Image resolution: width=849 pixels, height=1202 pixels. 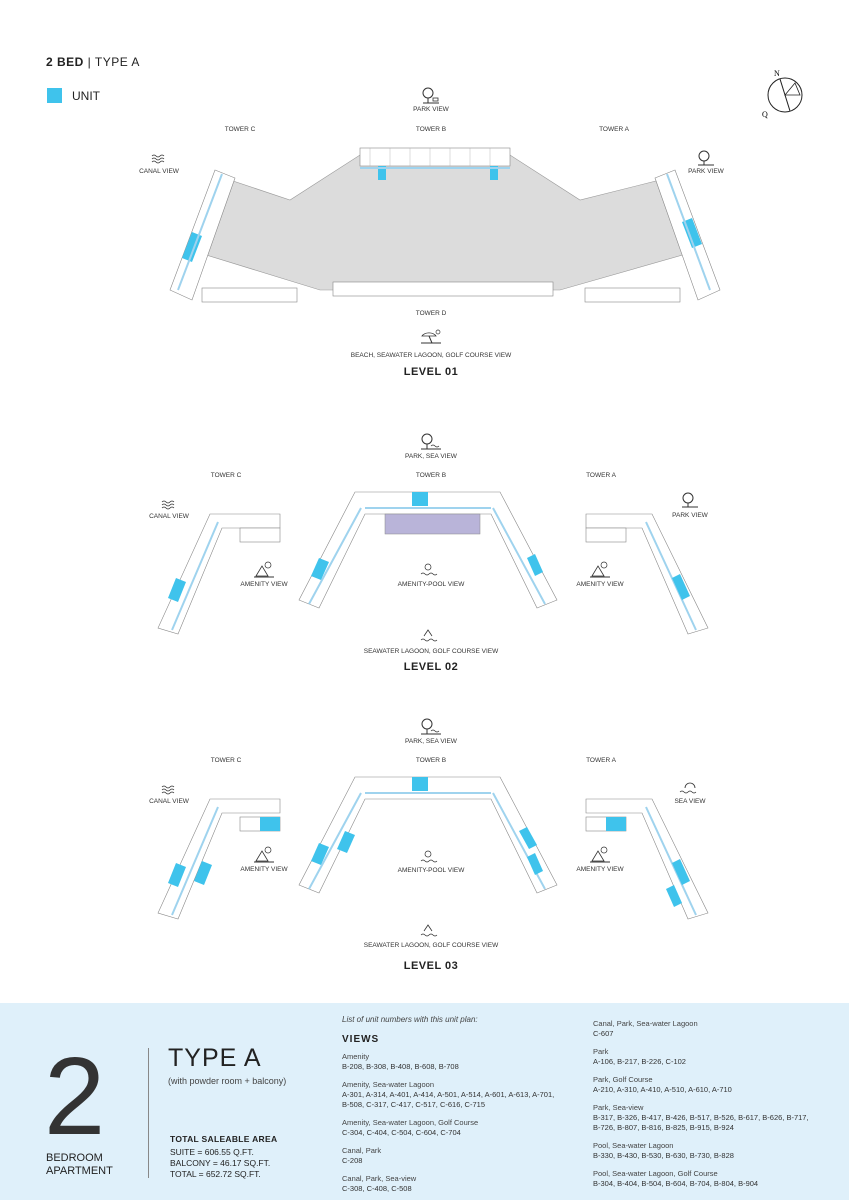 What do you see at coordinates (647, 859) in the screenshot?
I see `level-03-tower-a` at bounding box center [647, 859].